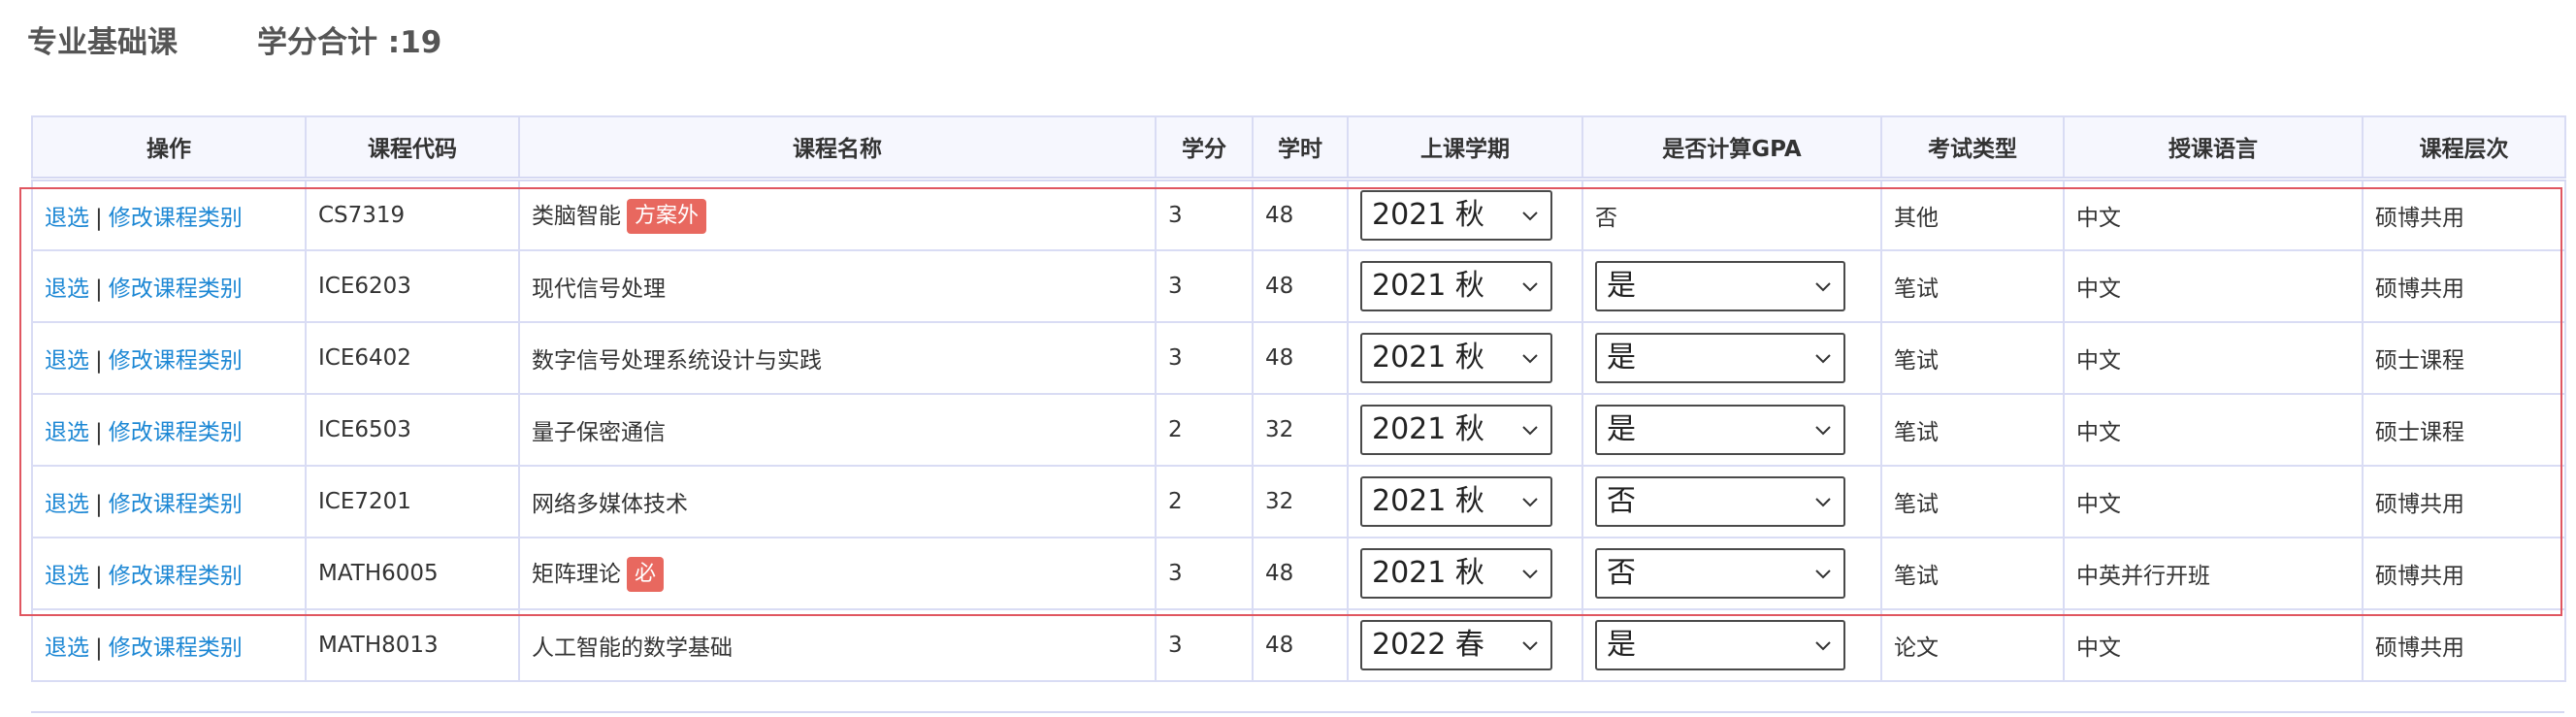  Describe the element at coordinates (2098, 289) in the screenshot. I see `teaching-language: 中文` at that location.